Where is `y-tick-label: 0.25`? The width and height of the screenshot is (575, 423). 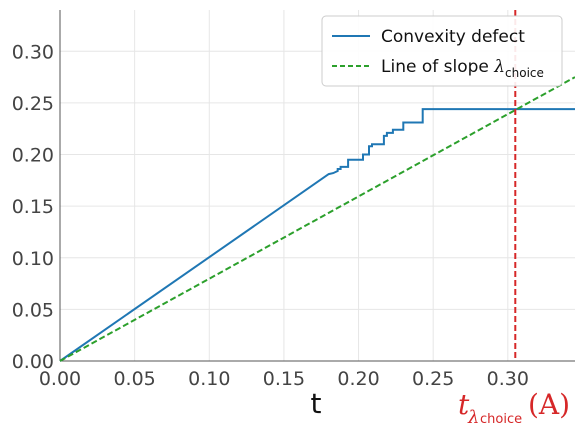 y-tick-label: 0.25 is located at coordinates (33, 104).